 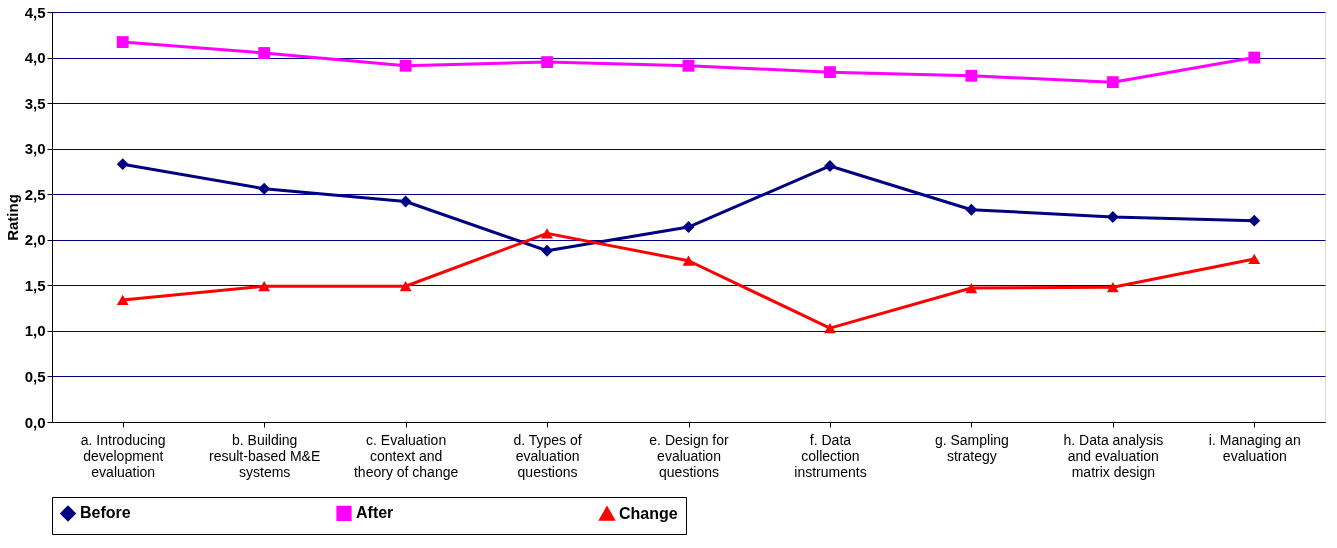 I want to click on x-tick-label: a. Introducing development evaluation, so click(x=123, y=455).